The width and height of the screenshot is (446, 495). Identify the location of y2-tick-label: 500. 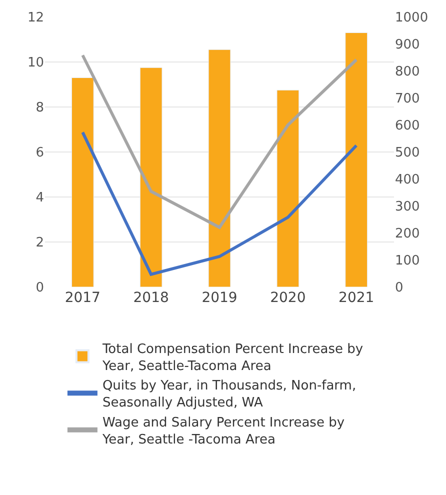
(407, 153).